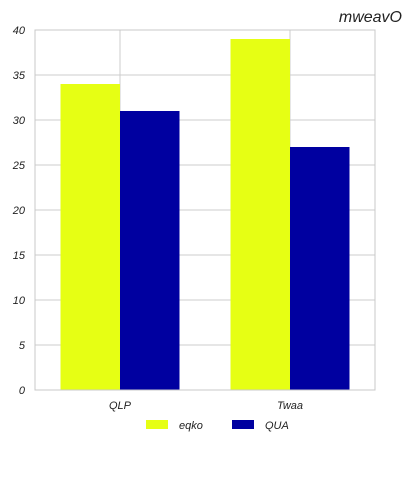 The height and width of the screenshot is (477, 413). Describe the element at coordinates (370, 17) in the screenshot. I see `chart-title: mweavO` at that location.